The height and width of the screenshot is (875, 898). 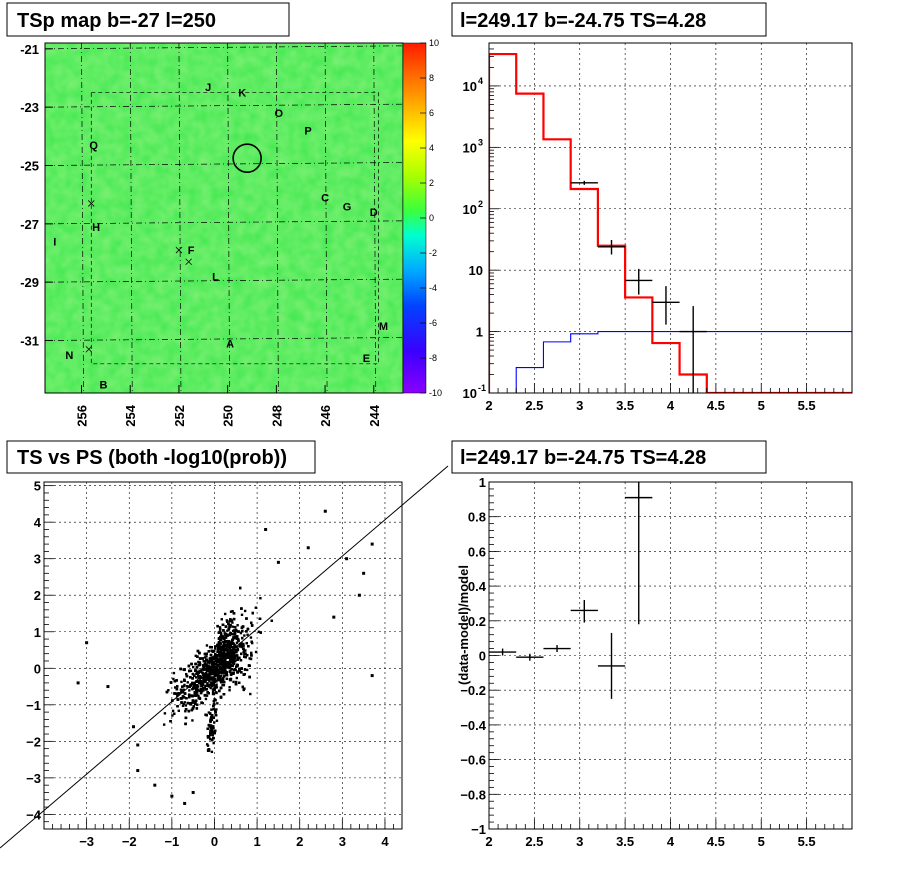 I want to click on spectrum-model-histogram, so click(x=683, y=362).